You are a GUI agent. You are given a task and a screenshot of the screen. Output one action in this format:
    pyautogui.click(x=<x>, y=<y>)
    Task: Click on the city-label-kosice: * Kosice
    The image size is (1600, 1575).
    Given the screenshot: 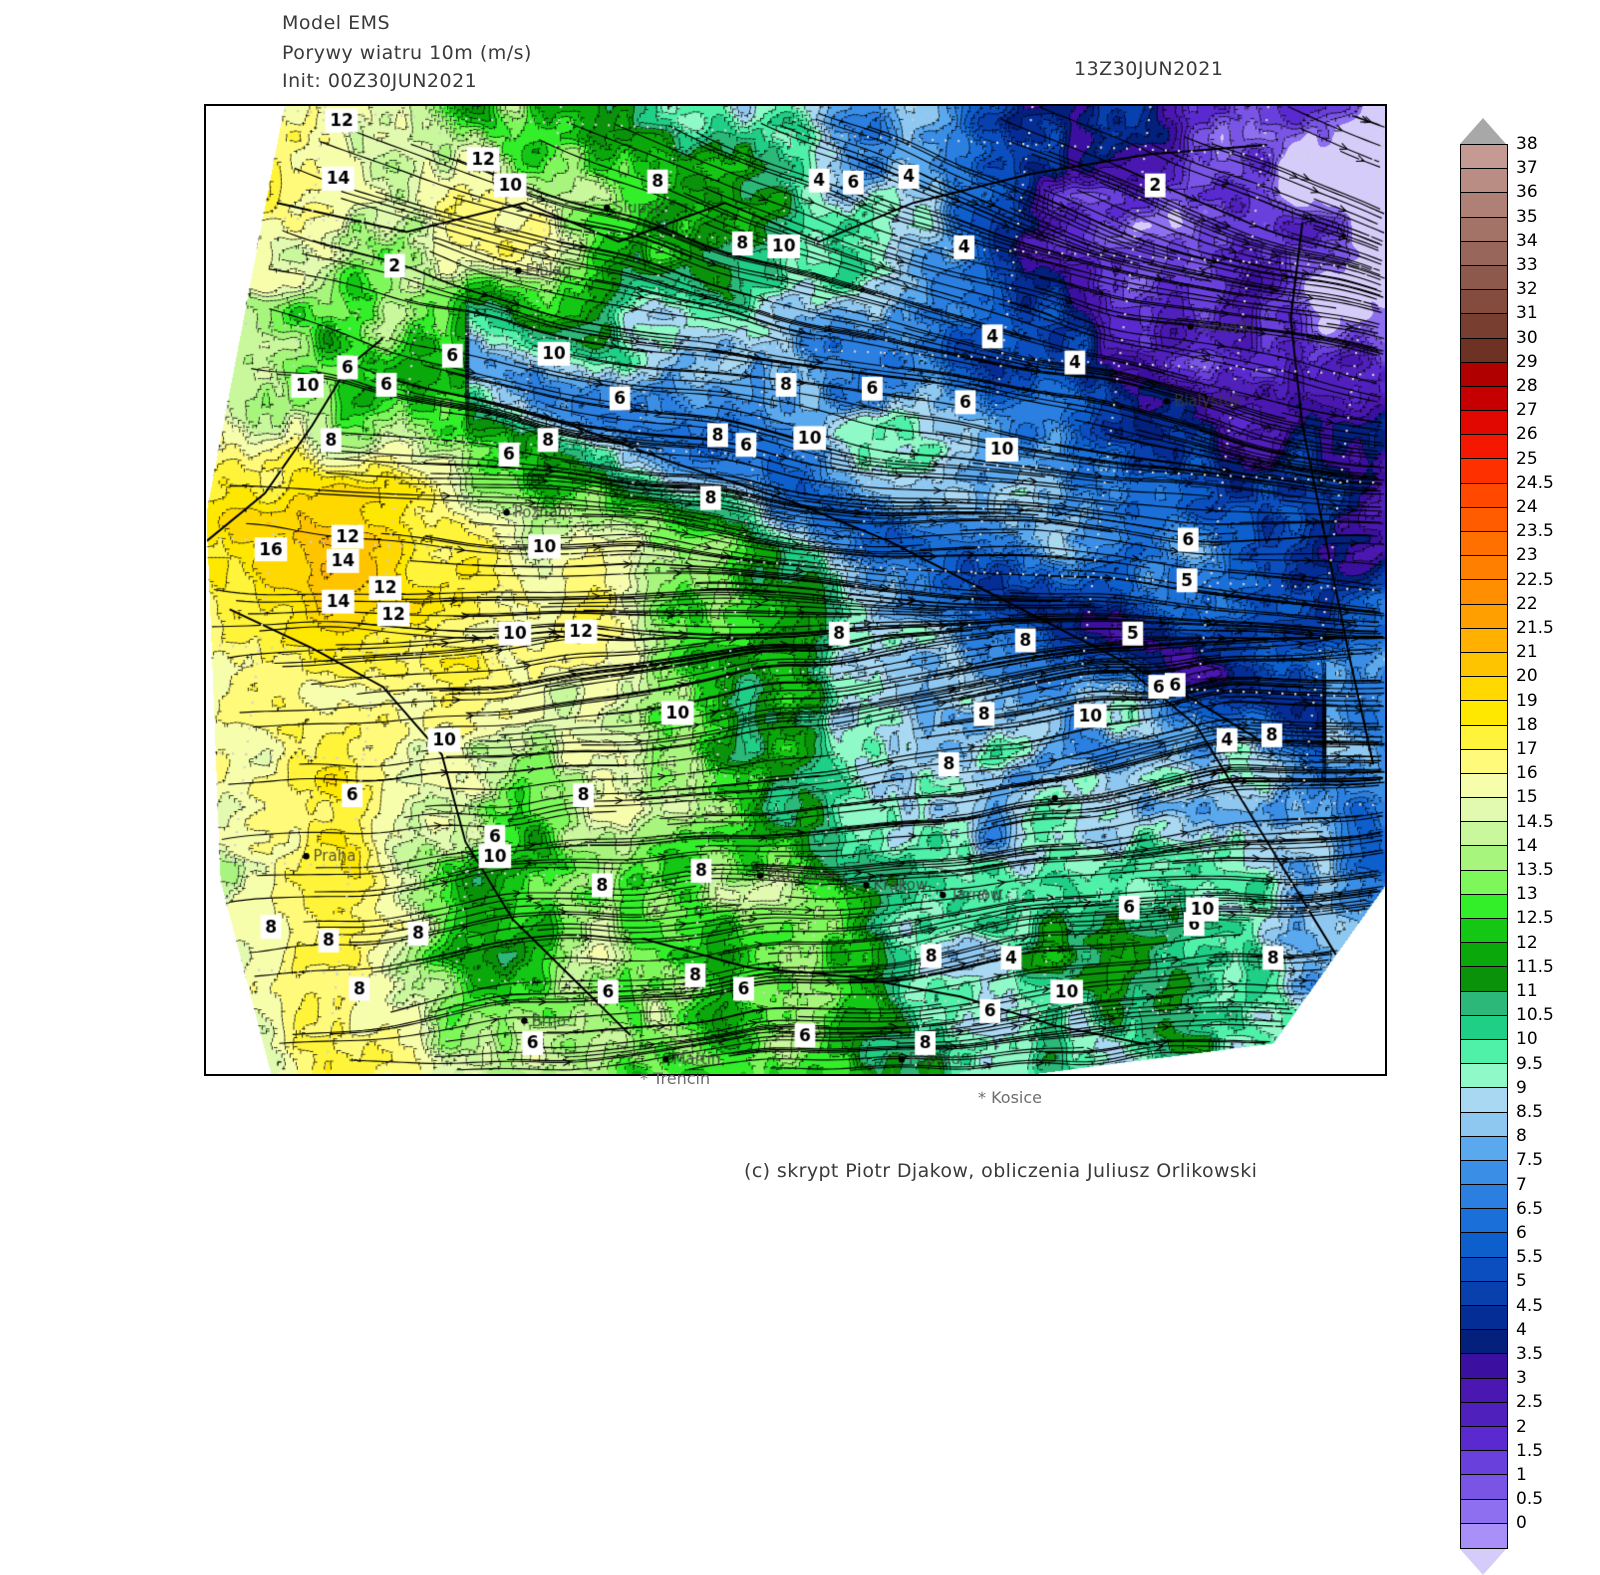 What is the action you would take?
    pyautogui.click(x=1010, y=1097)
    